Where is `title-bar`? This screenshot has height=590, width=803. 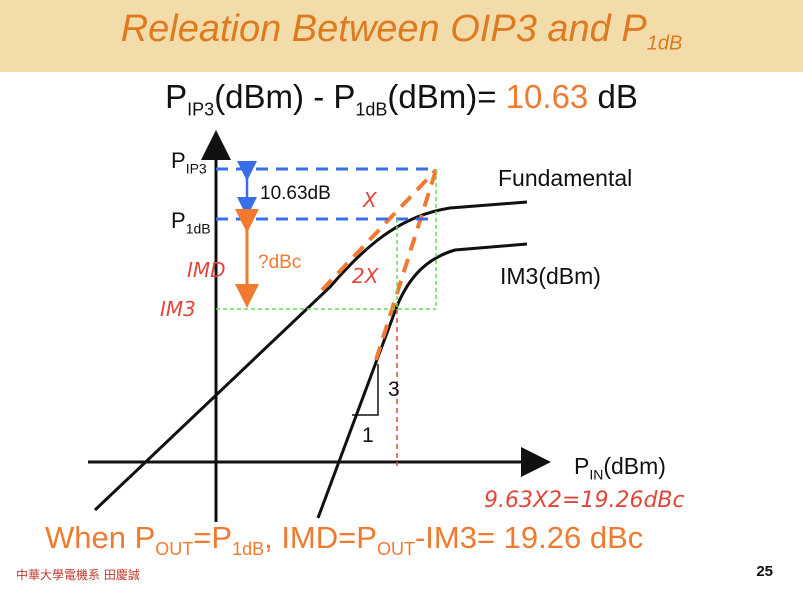
title-bar is located at coordinates (401, 36).